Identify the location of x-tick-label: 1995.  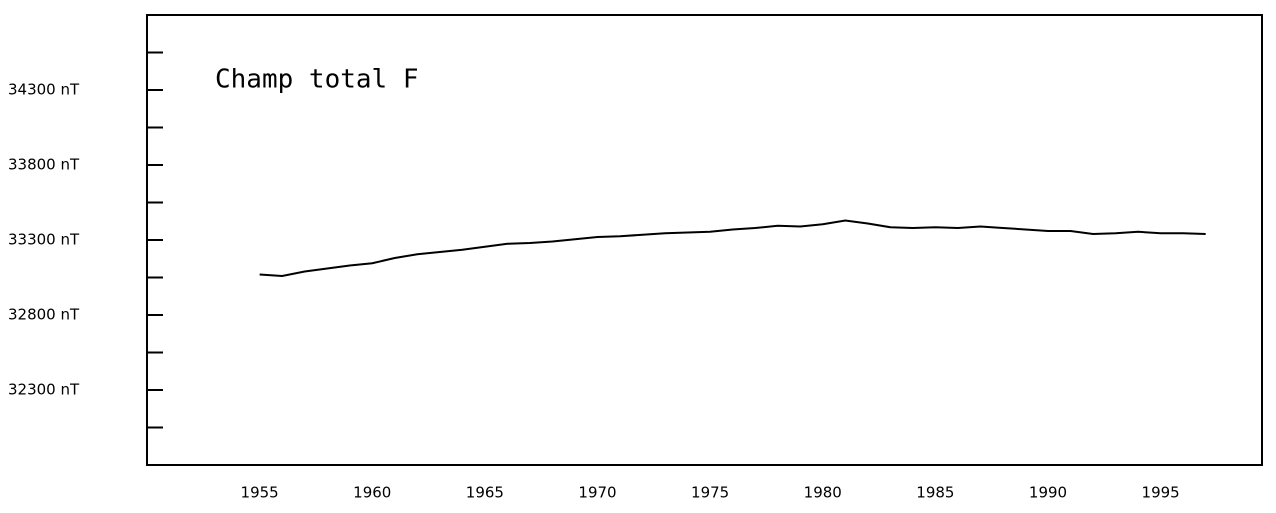
(1161, 493).